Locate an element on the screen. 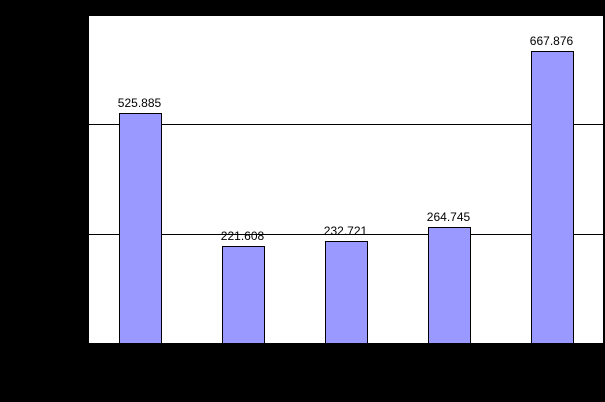 The height and width of the screenshot is (402, 605). x-tick-2001: 2001 is located at coordinates (139, 361).